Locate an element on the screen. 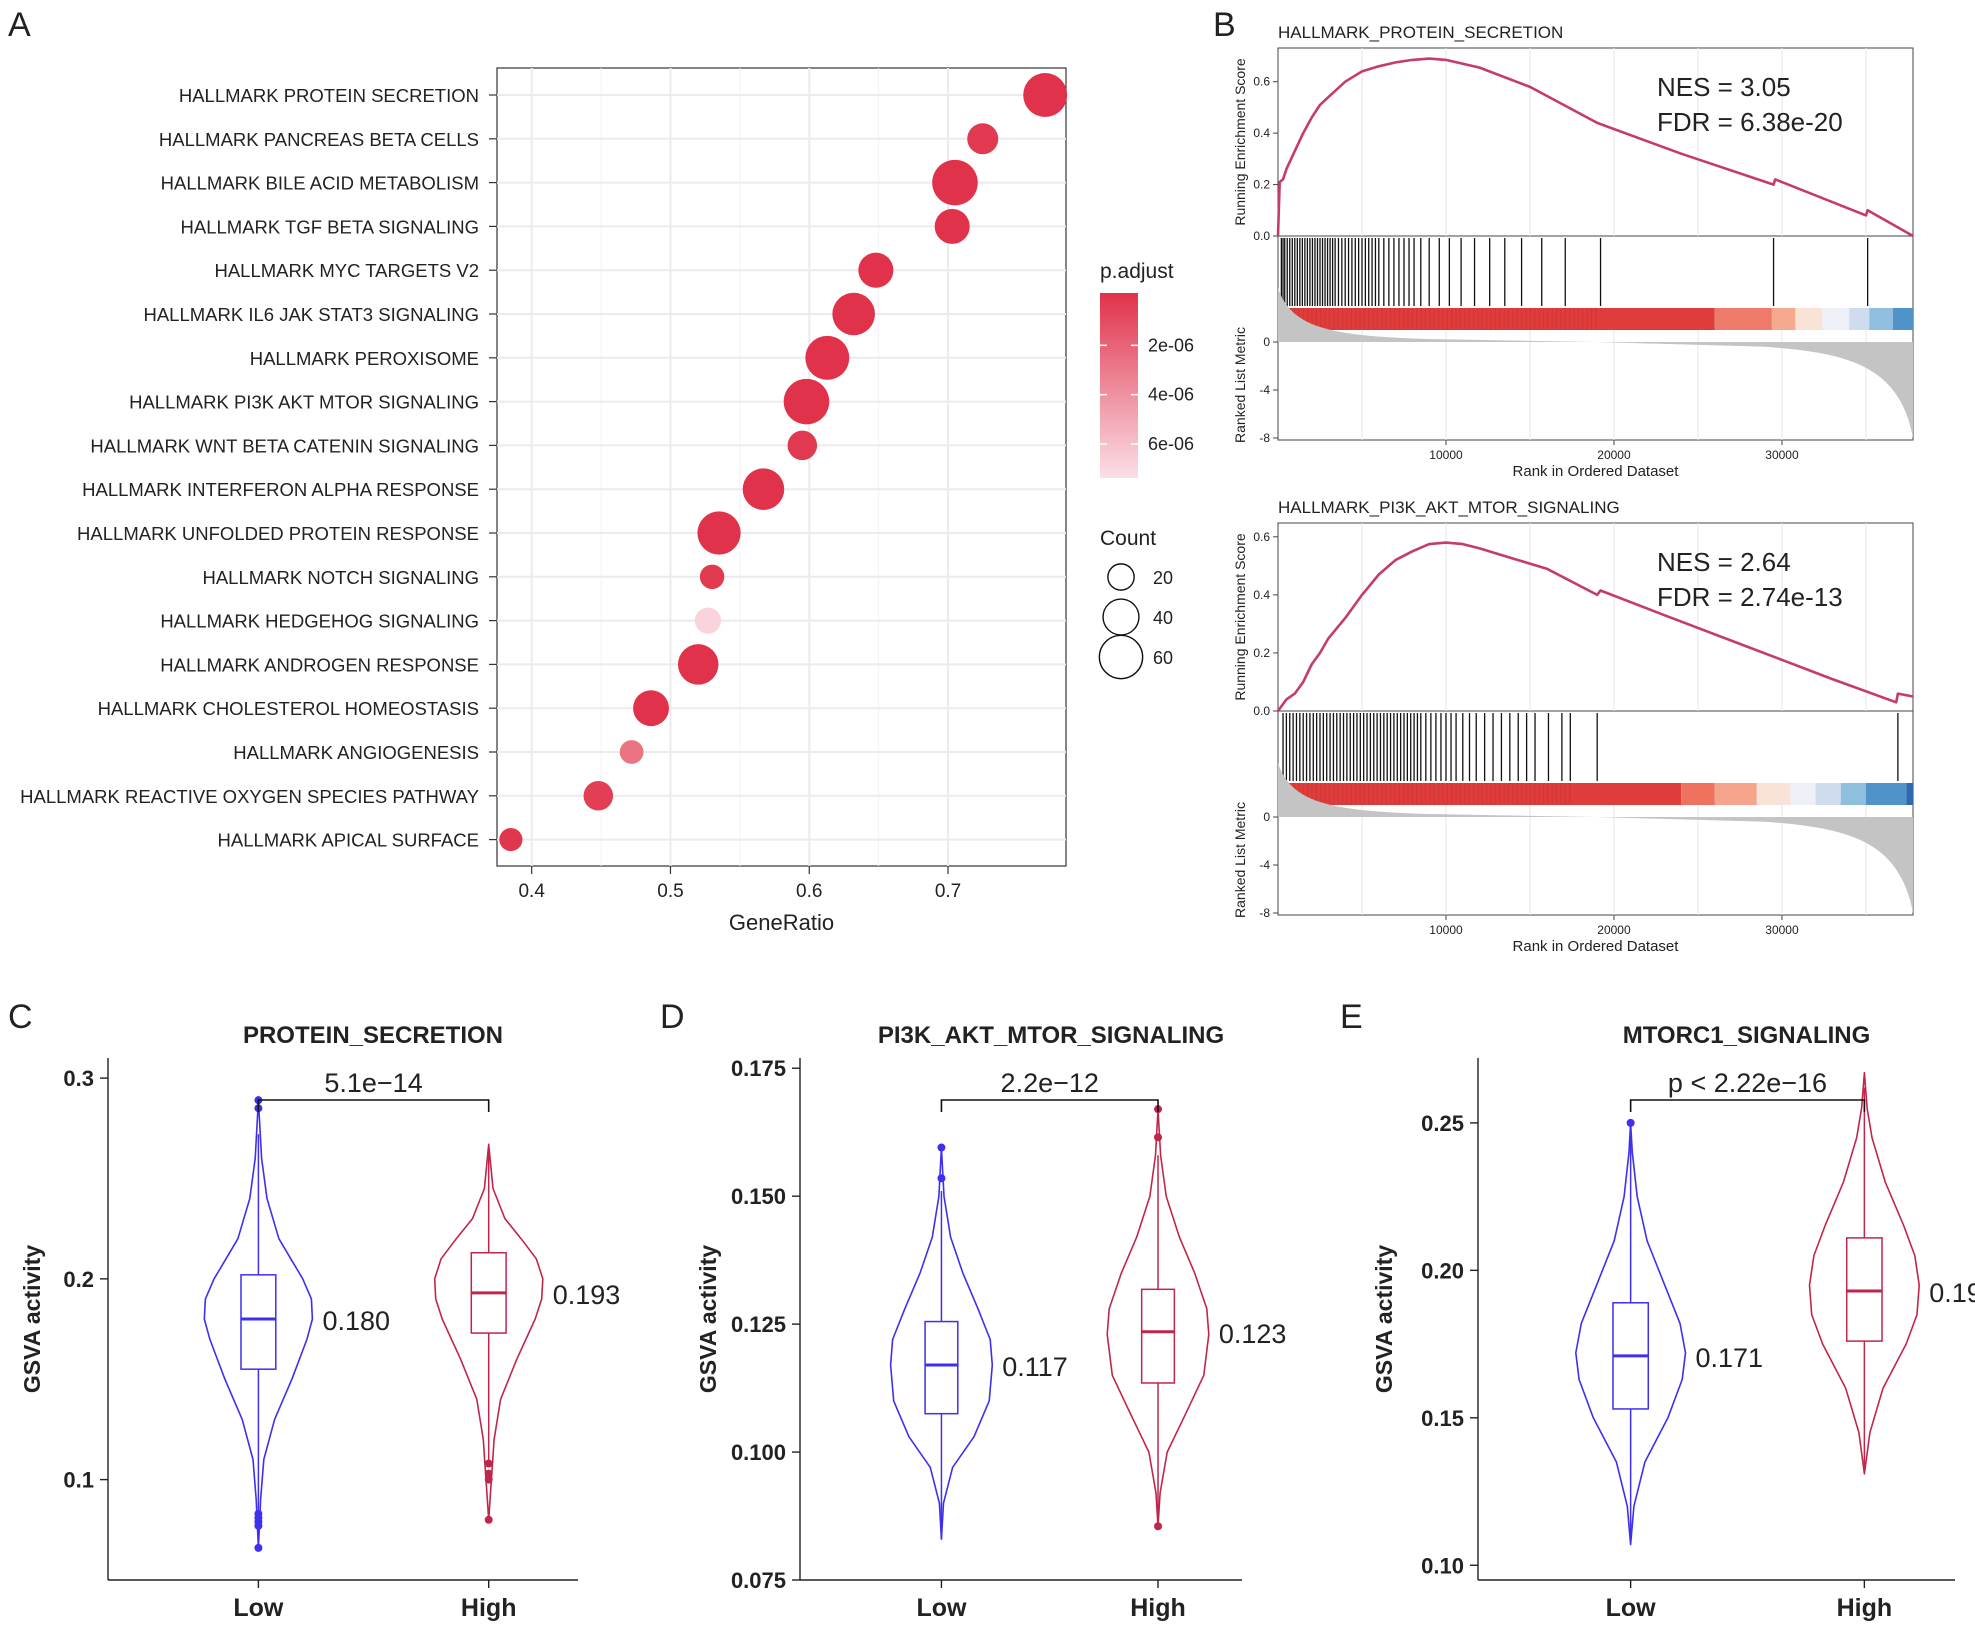 The height and width of the screenshot is (1625, 1975). panel-letter-d: D is located at coordinates (672, 1017).